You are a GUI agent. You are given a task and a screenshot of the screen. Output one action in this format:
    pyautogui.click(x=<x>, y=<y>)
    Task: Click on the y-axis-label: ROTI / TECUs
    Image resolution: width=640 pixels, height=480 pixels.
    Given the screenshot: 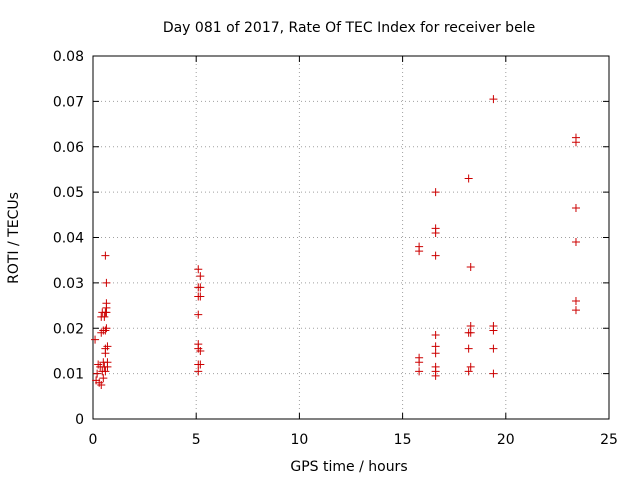 What is the action you would take?
    pyautogui.click(x=14, y=238)
    